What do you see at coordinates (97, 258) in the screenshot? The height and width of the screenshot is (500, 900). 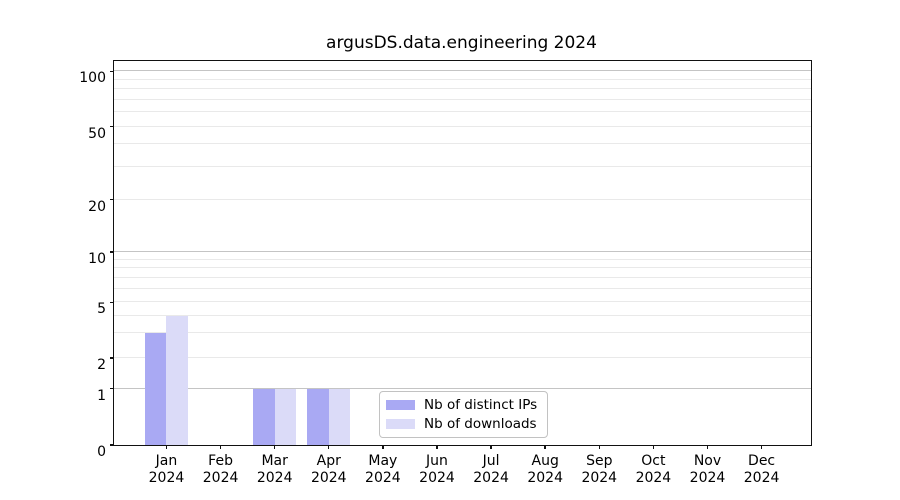 I see `y-tick-label: 10` at bounding box center [97, 258].